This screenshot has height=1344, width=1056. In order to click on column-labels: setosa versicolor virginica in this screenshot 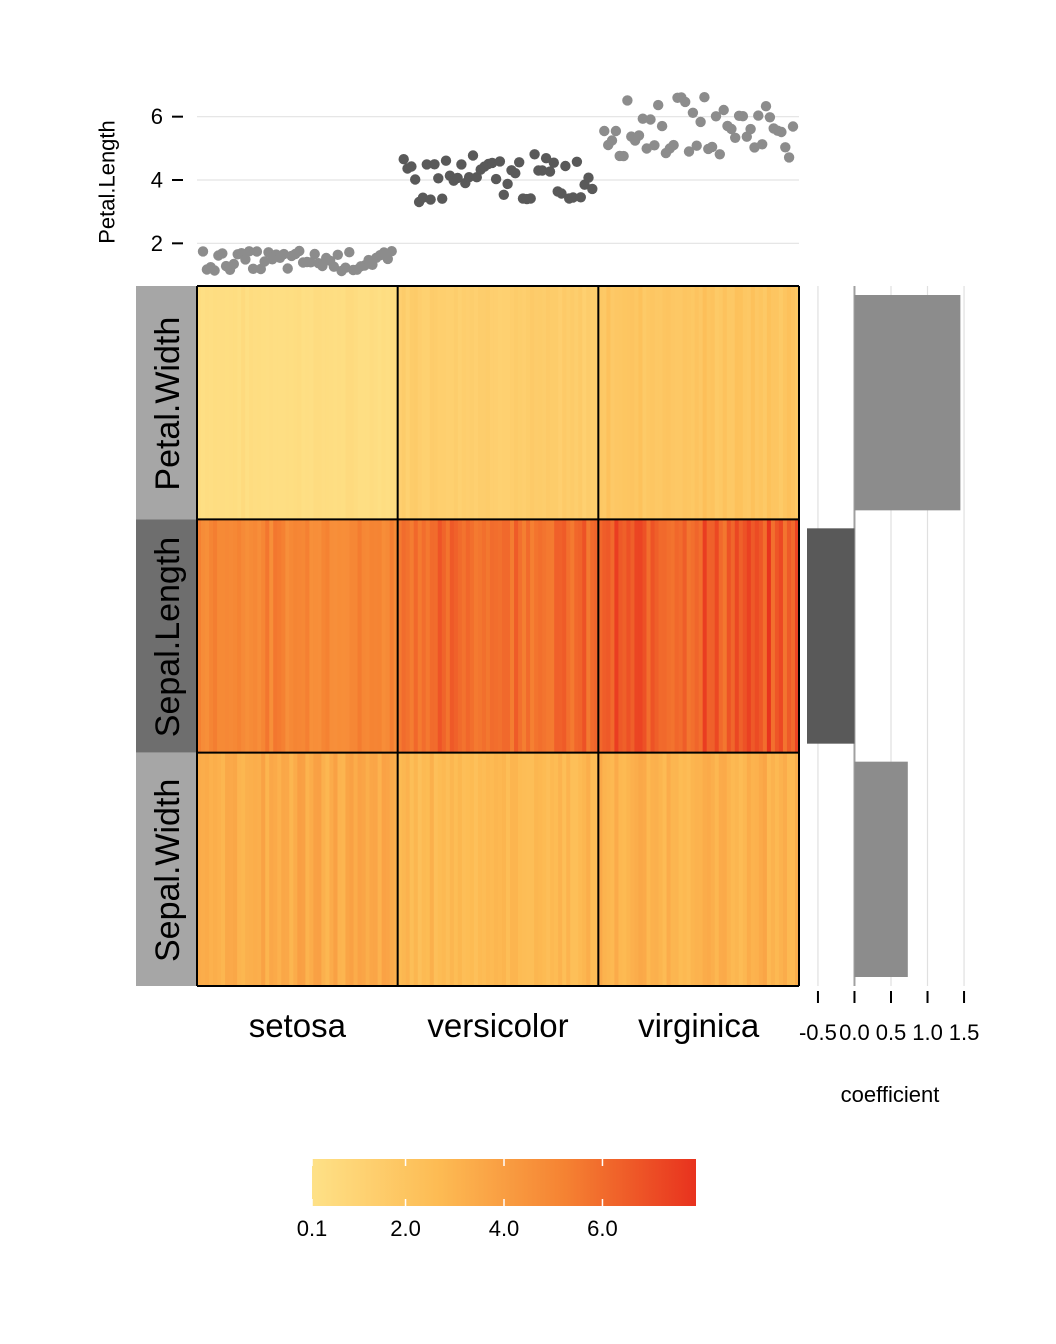, I will do `click(504, 1025)`.